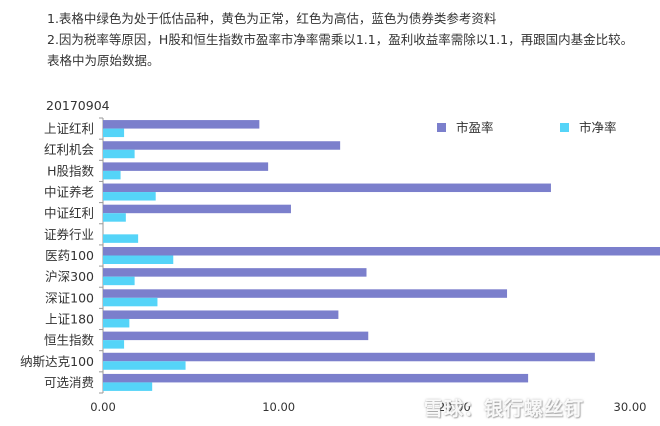 Image resolution: width=660 pixels, height=426 pixels. What do you see at coordinates (69, 128) in the screenshot?
I see `category-label: 上证红利` at bounding box center [69, 128].